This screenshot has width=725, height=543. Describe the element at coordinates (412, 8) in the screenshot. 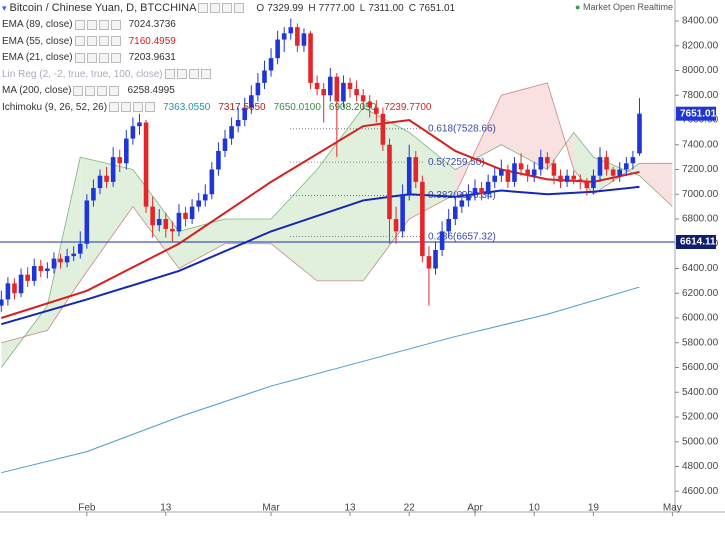

I see `ohlc-label: C` at that location.